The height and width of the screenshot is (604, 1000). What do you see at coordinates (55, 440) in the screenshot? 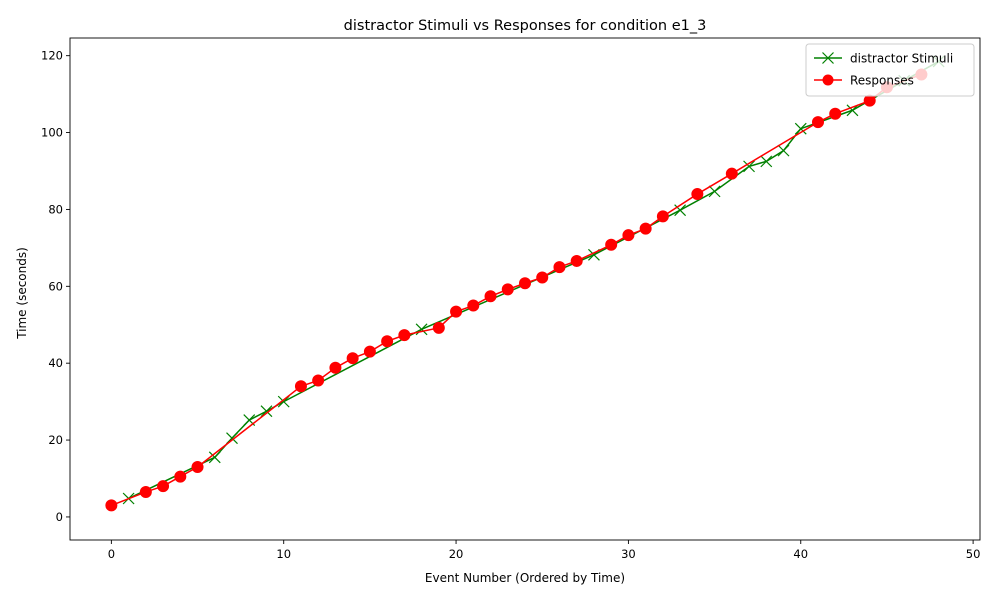
I see `y-tick-label: 20` at bounding box center [55, 440].